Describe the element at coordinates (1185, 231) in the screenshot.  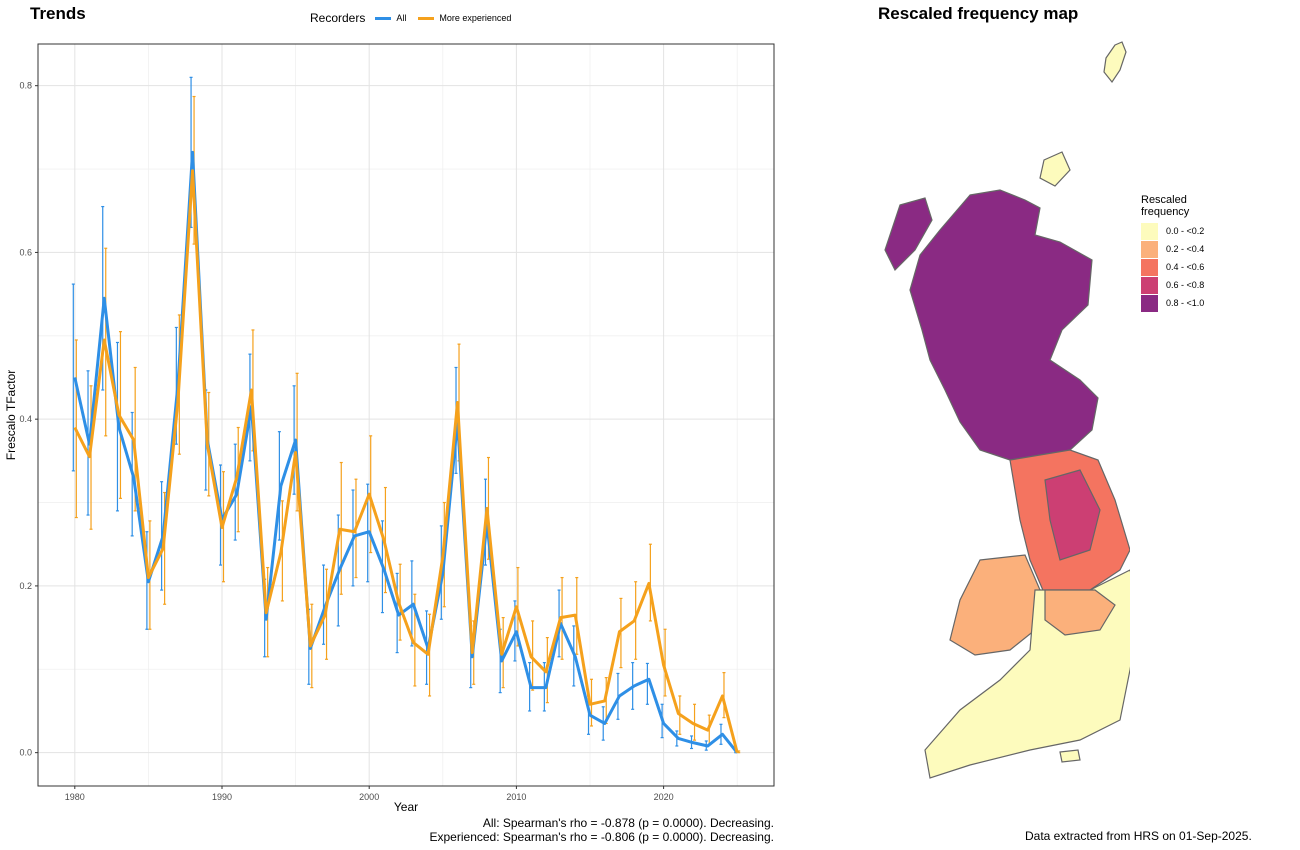
I see `map-legend-label: 0.0 - <0.2` at that location.